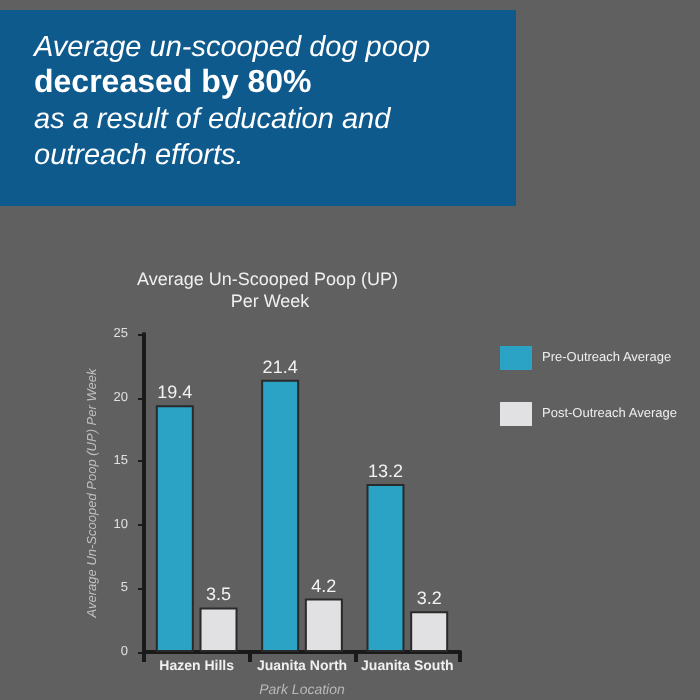 The width and height of the screenshot is (700, 700). I want to click on text: as a result of education and outreach efforts., so click(213, 138).